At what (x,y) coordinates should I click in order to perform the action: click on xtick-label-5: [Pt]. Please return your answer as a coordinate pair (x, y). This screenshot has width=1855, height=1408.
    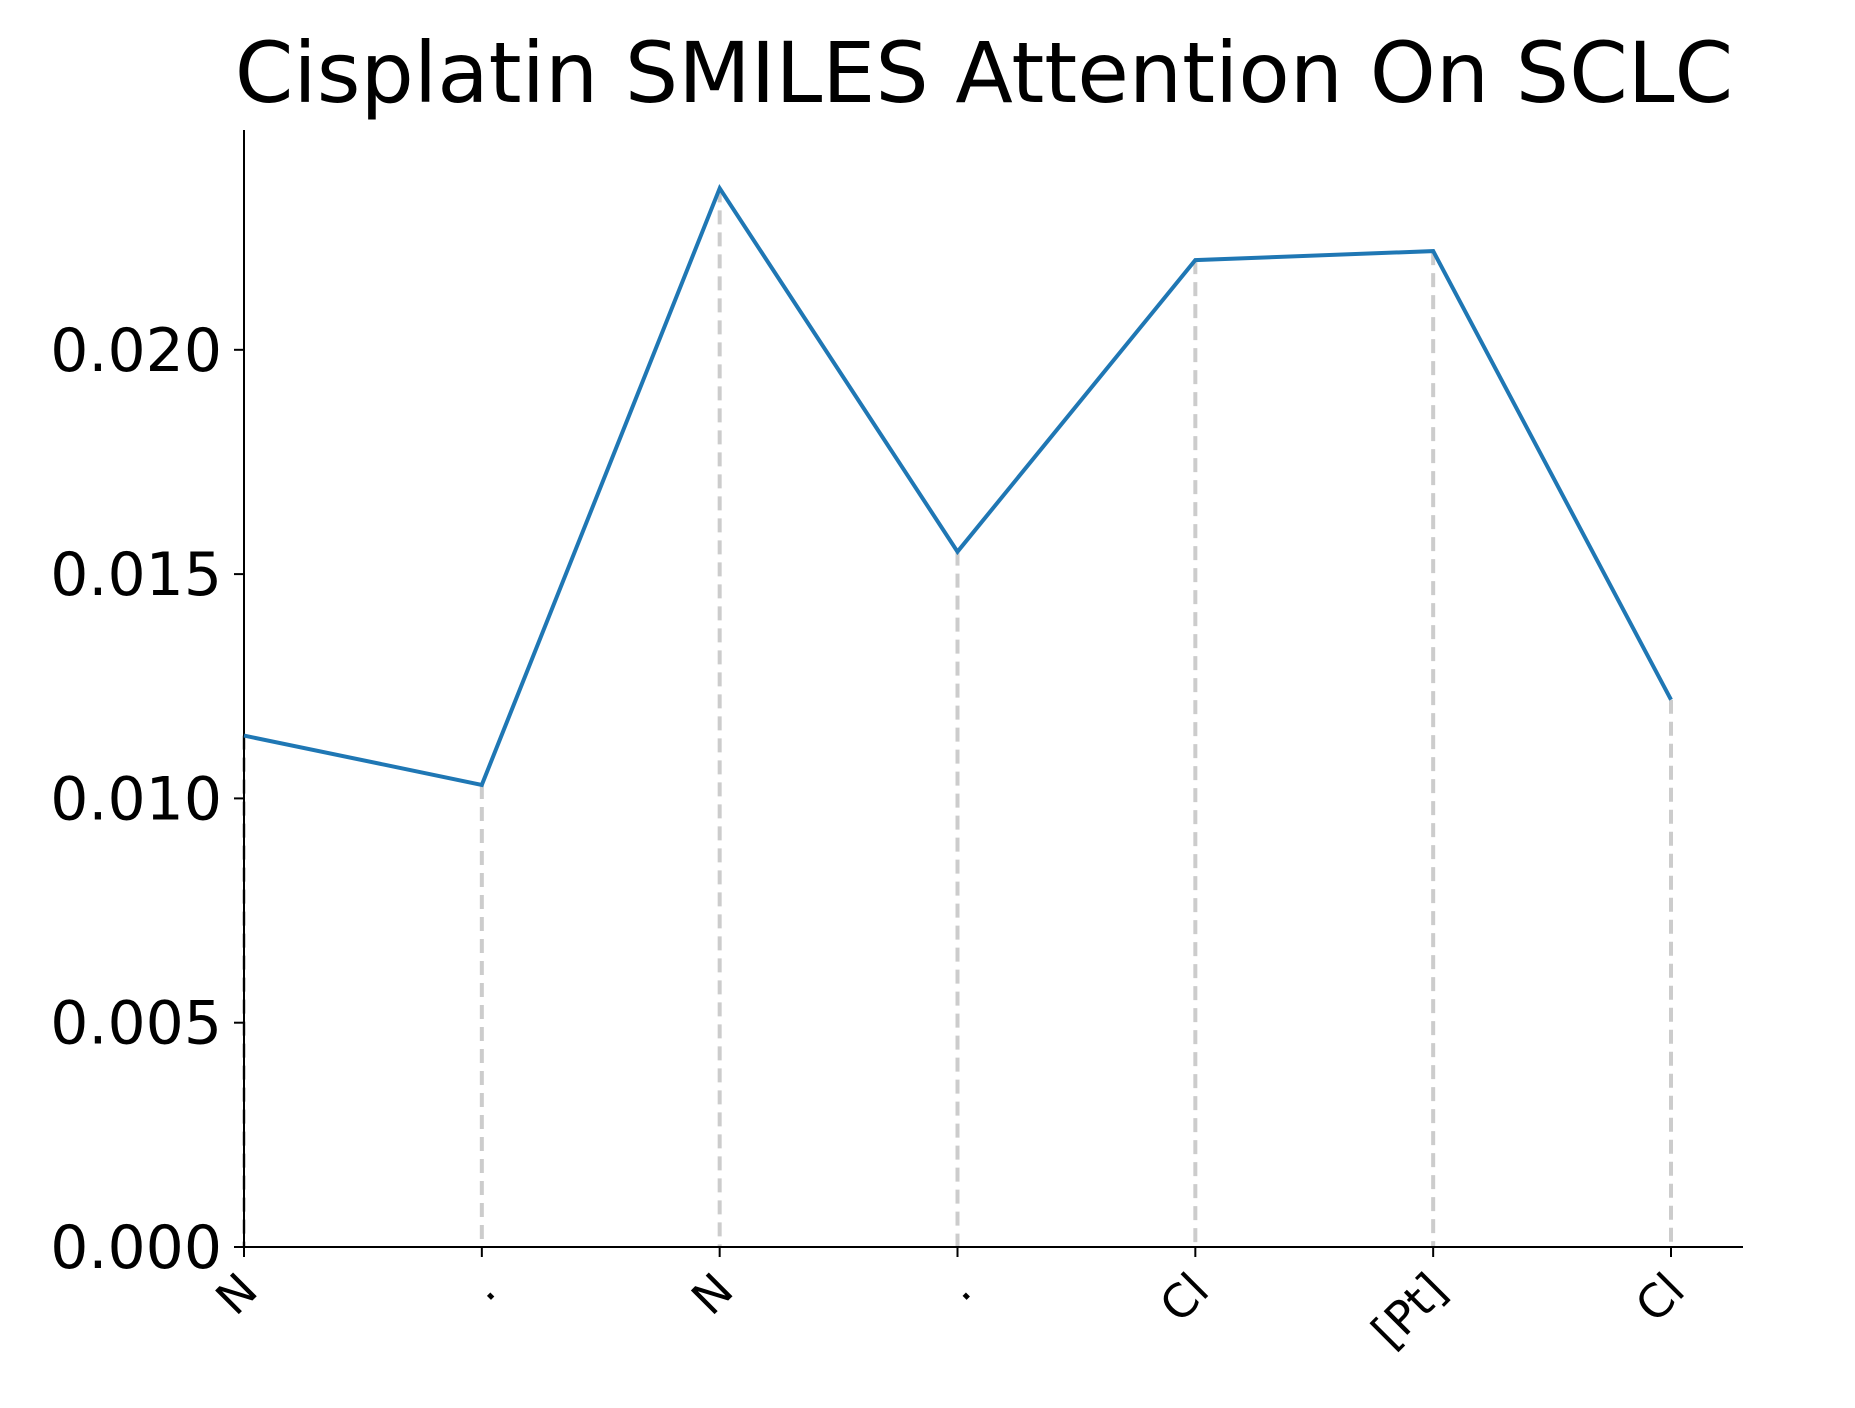
    Looking at the image, I should click on (1409, 1311).